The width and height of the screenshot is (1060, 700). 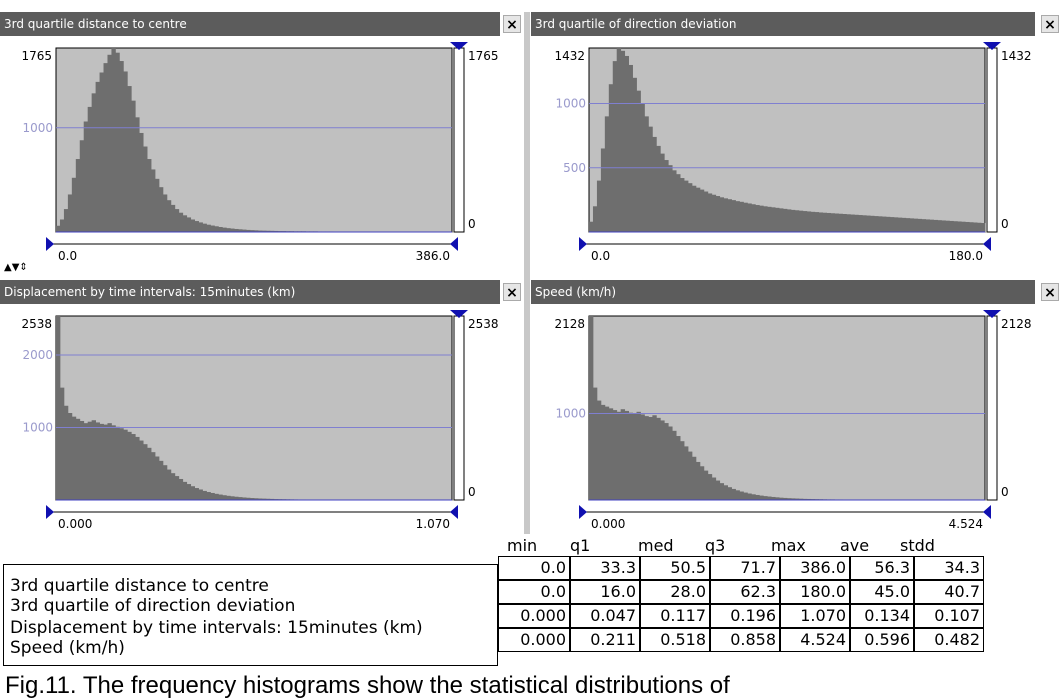 What do you see at coordinates (472, 224) in the screenshot?
I see `y-min-label-right: 0` at bounding box center [472, 224].